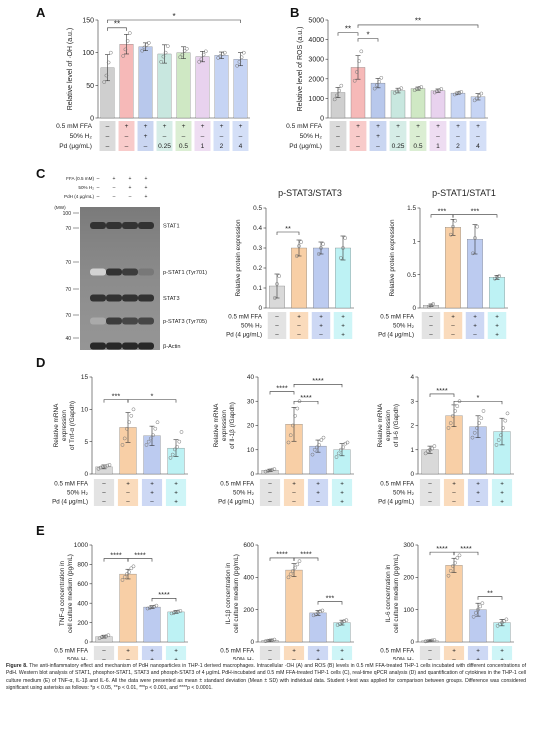  I want to click on y-axis-label: of Tnf-α (/Gapdh), so click(72, 425).